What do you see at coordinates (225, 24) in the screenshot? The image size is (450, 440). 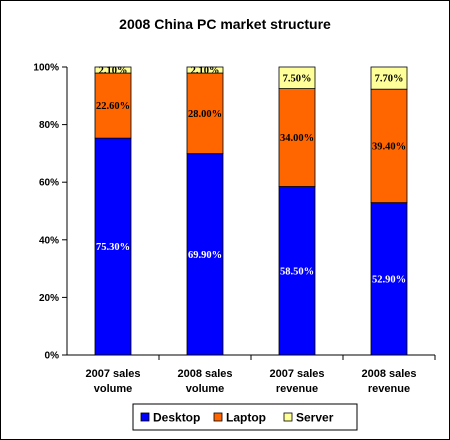 I see `chart-title: 2008 China PC market structure` at bounding box center [225, 24].